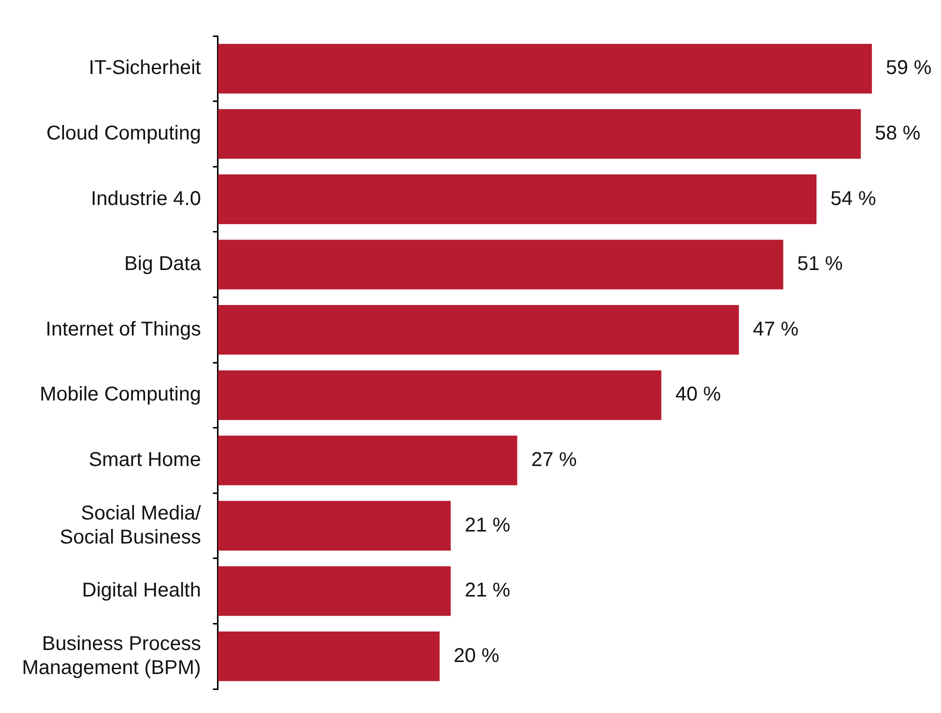  I want to click on data-label: 58 %, so click(897, 133).